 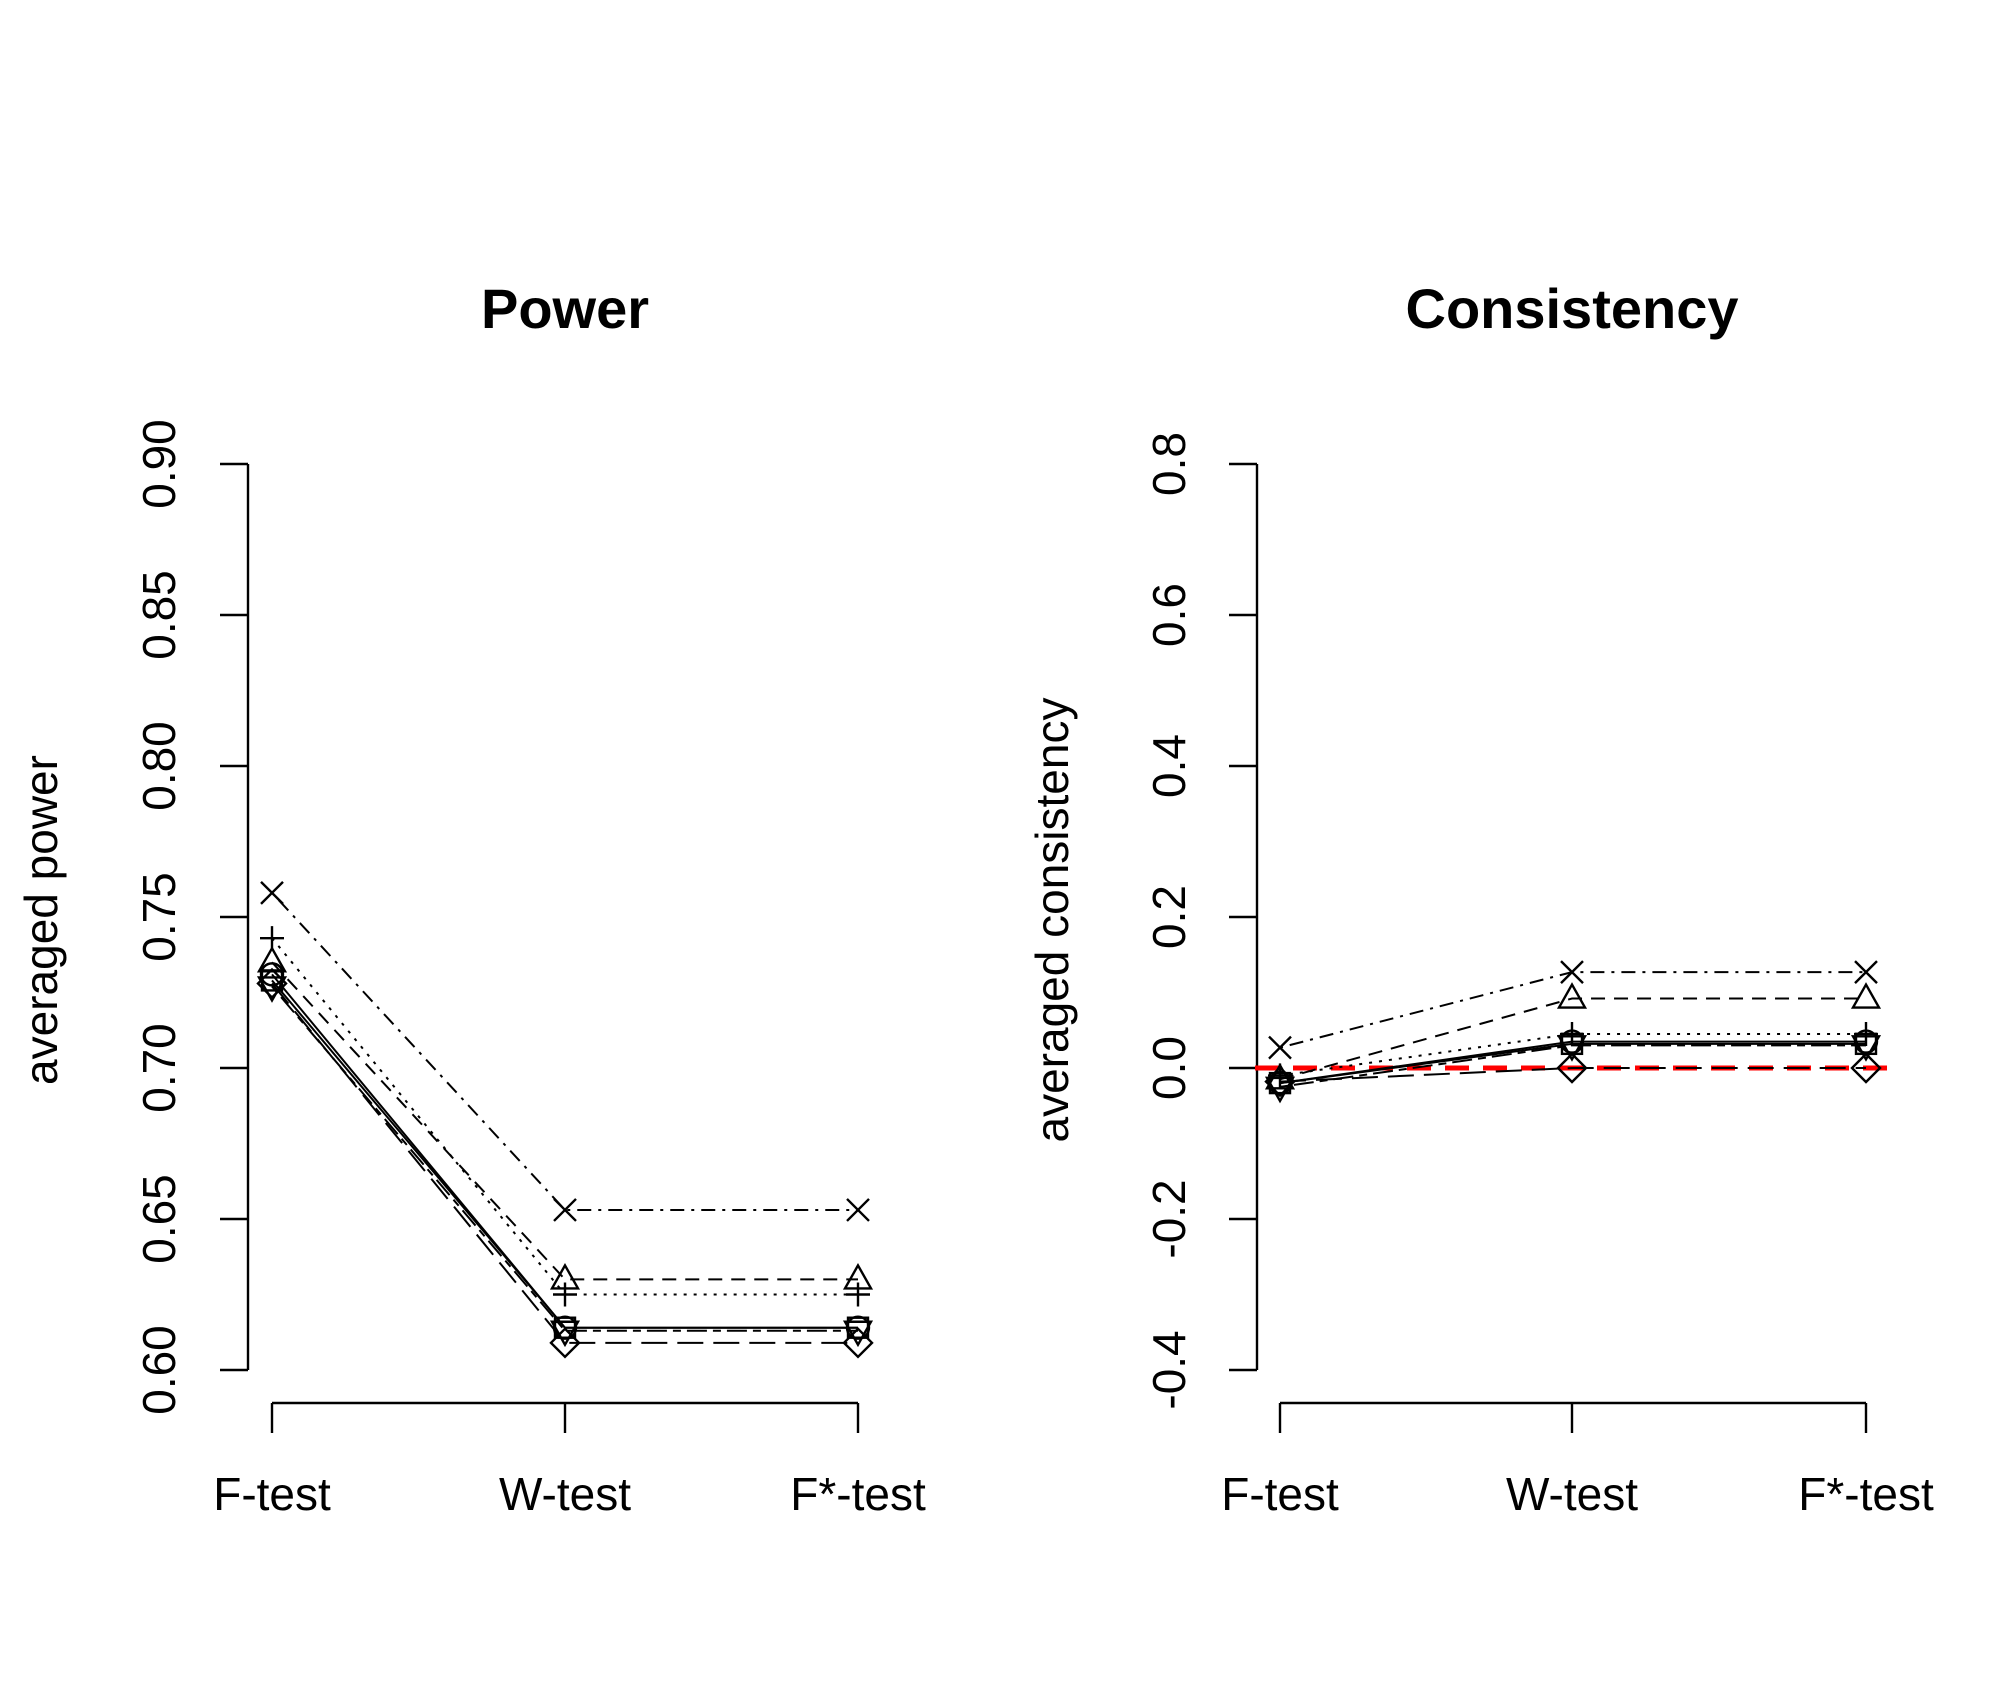 What do you see at coordinates (565, 308) in the screenshot?
I see `power-title: Power` at bounding box center [565, 308].